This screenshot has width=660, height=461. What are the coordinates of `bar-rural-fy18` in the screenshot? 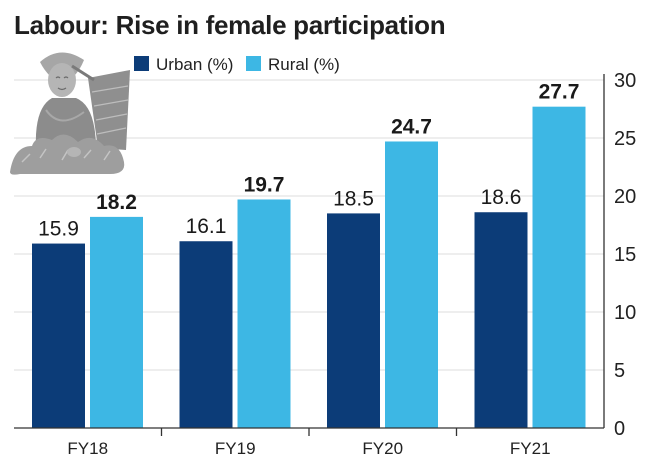 It's located at (116, 322).